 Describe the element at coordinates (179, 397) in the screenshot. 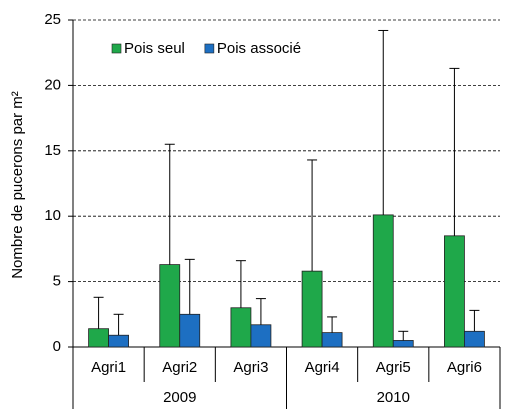

I see `group-label: 2009` at that location.